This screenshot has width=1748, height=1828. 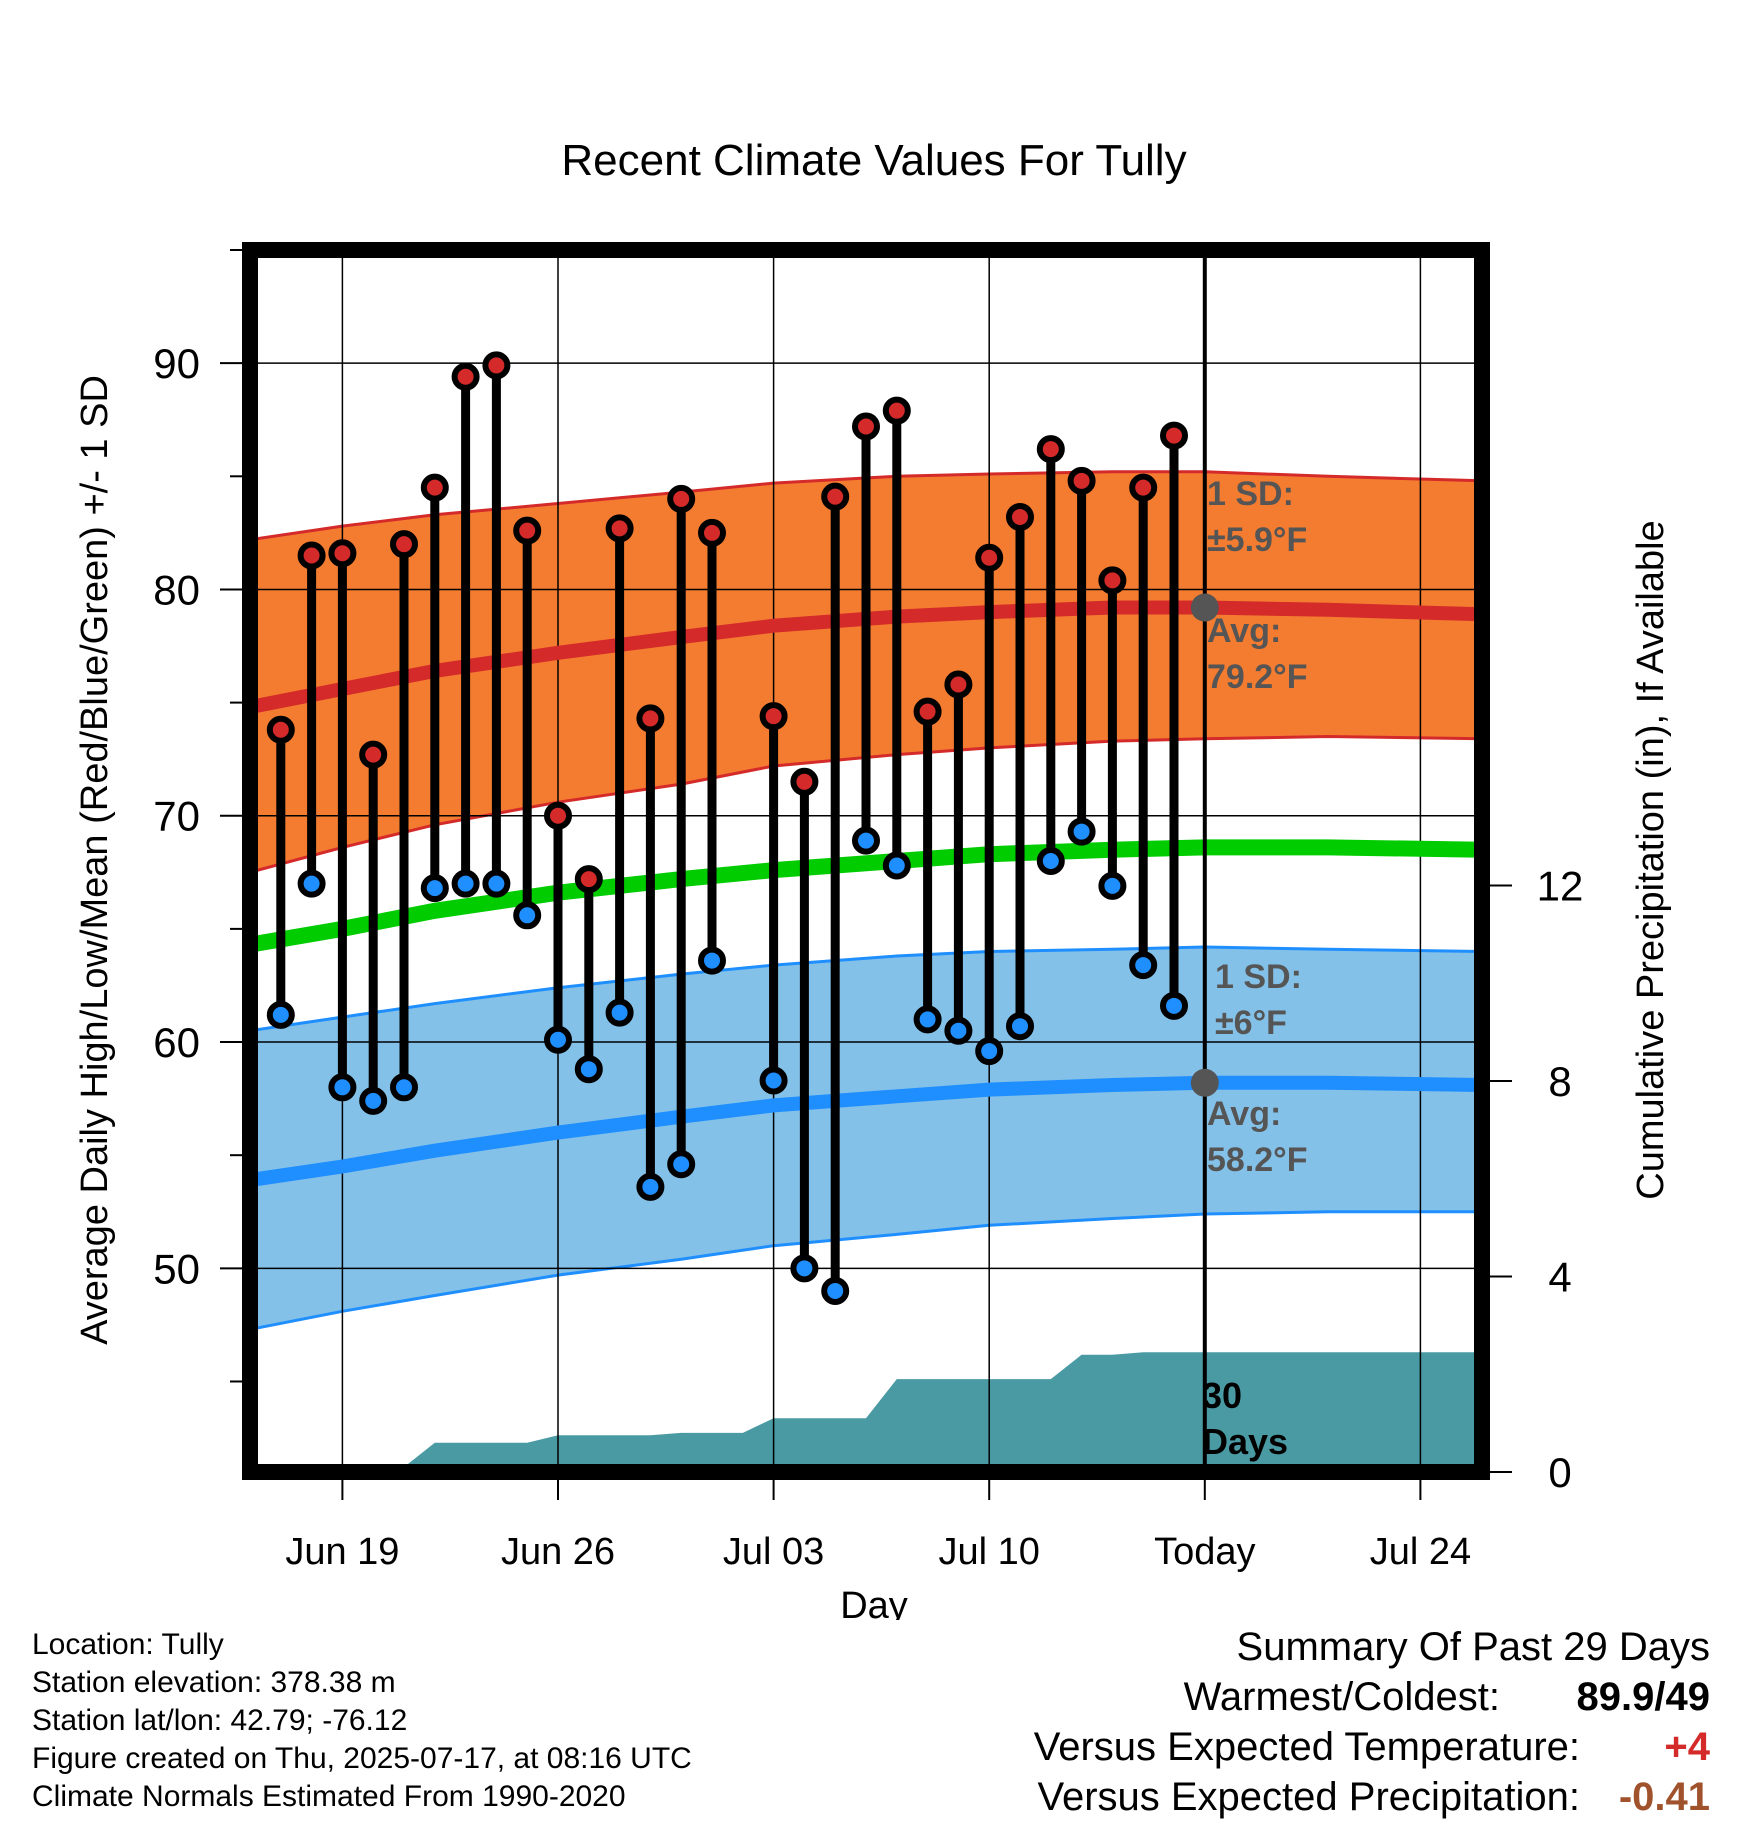 I want to click on latlon-text: Station lat/lon: 42.79; -76.12, so click(x=220, y=1720).